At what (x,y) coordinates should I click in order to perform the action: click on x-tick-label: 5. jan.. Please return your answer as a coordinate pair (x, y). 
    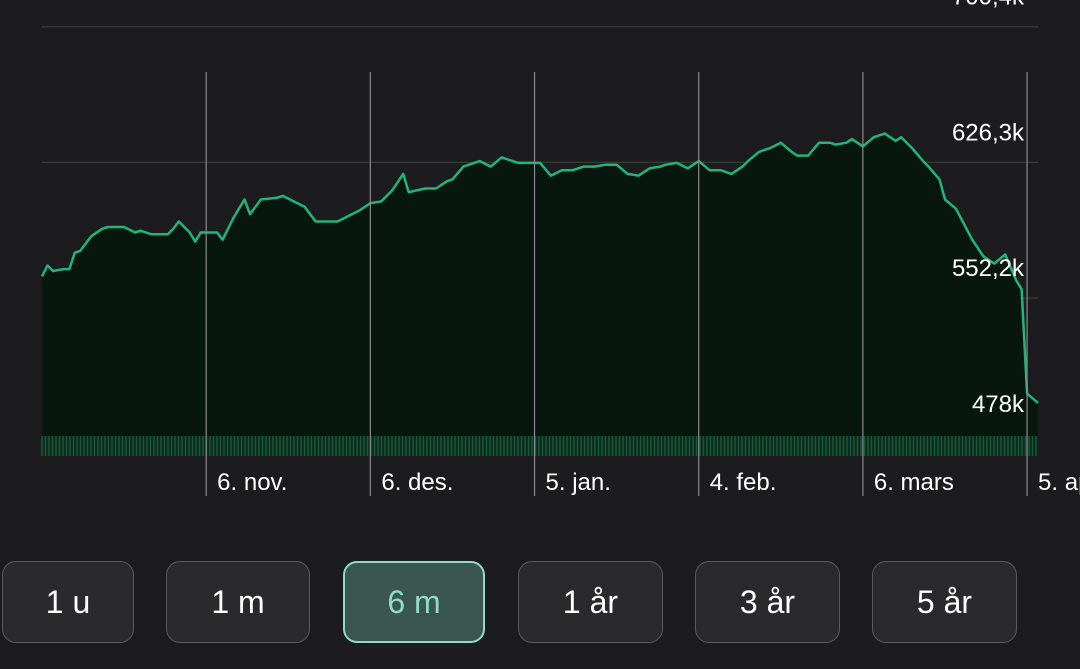
    Looking at the image, I should click on (578, 482).